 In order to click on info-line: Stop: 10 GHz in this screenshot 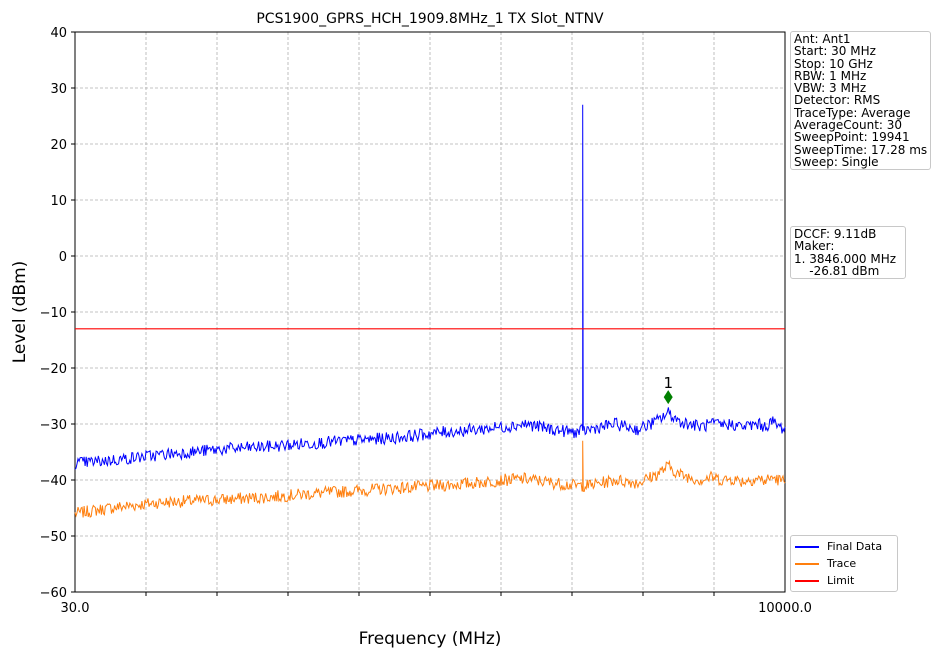, I will do `click(833, 63)`.